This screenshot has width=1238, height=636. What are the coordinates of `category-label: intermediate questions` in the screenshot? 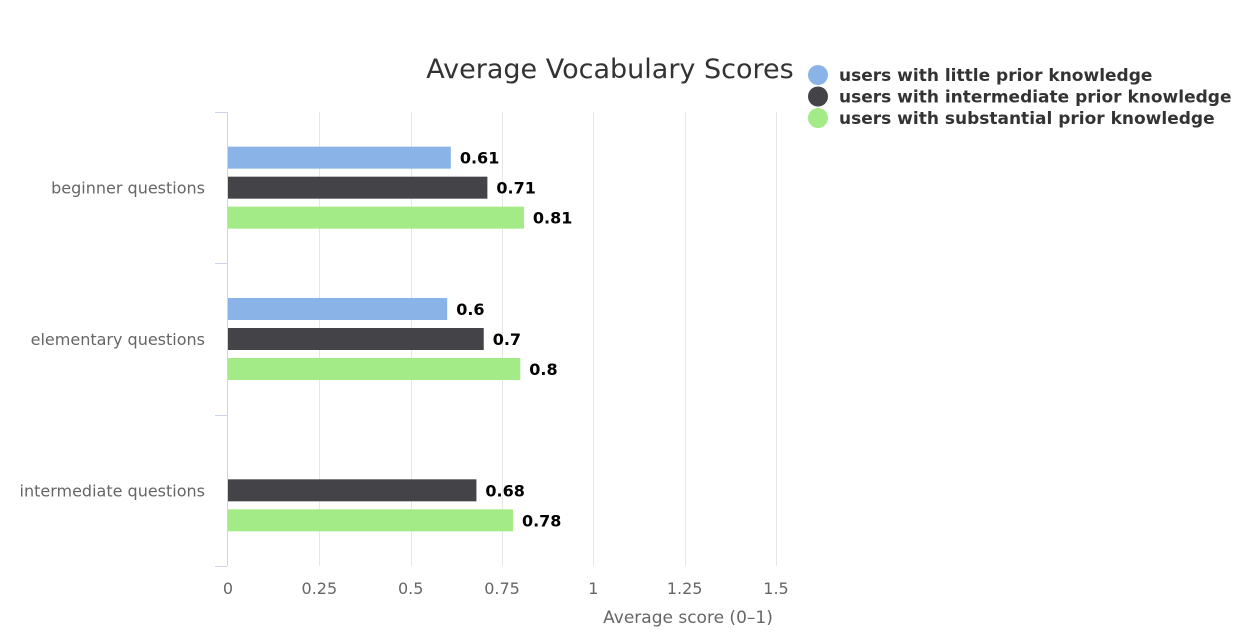 It's located at (113, 490).